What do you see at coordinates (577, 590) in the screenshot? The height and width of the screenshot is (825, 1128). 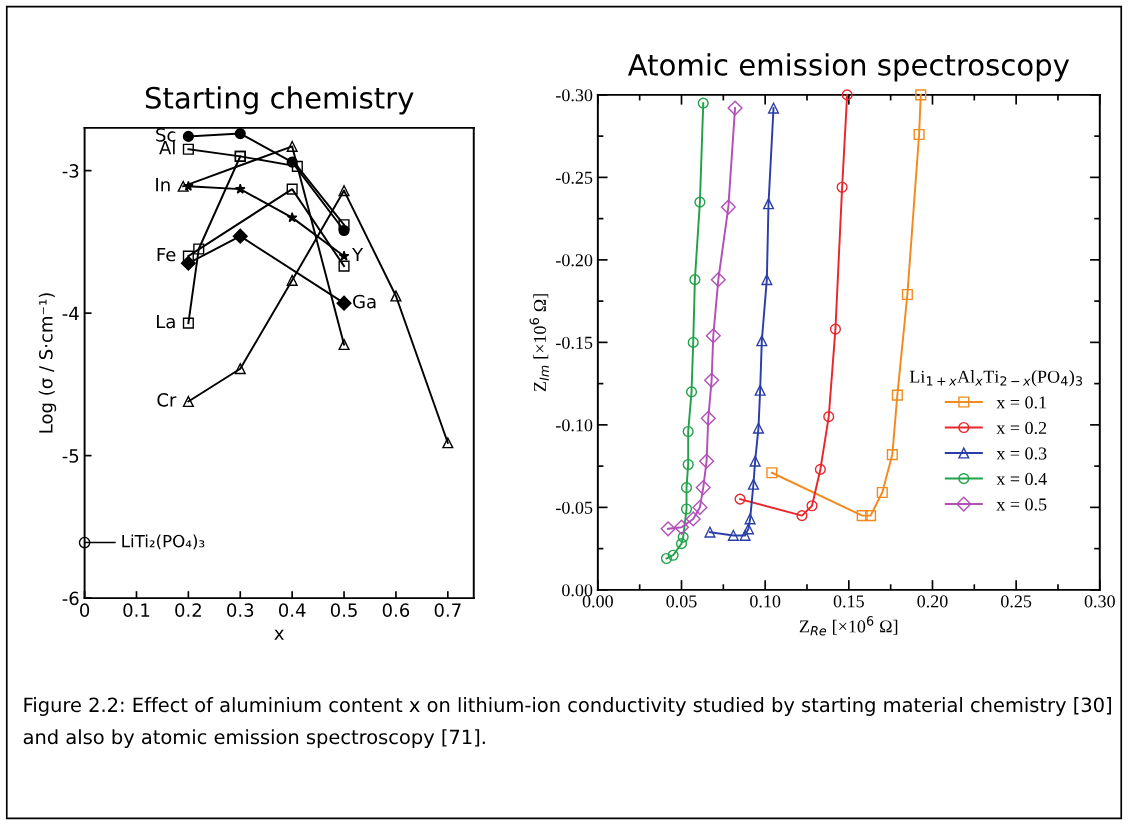 I see `y-tick-label: 0.00` at bounding box center [577, 590].